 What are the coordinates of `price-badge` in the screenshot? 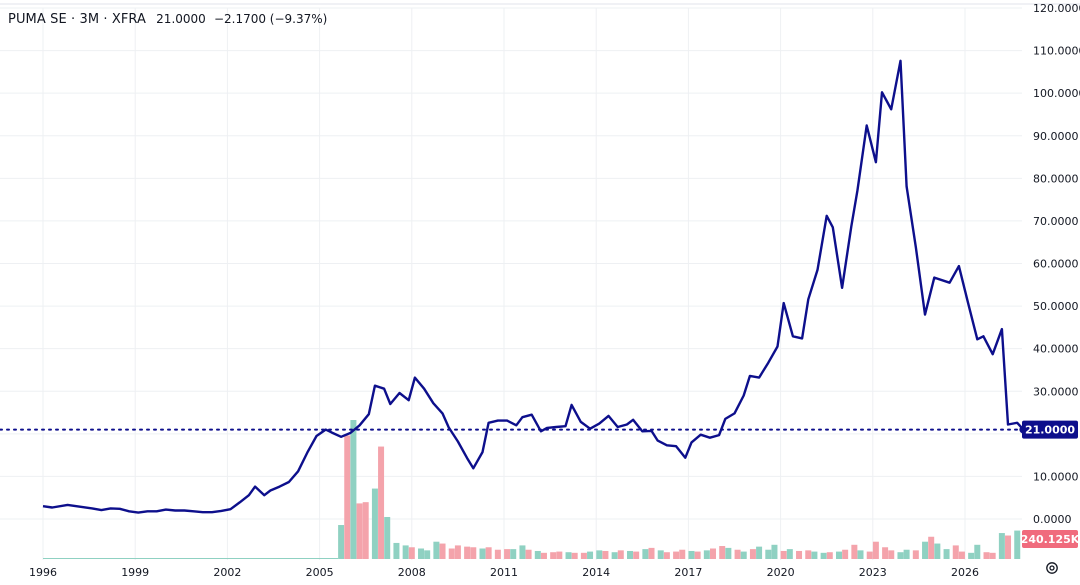 It's located at (1050, 429).